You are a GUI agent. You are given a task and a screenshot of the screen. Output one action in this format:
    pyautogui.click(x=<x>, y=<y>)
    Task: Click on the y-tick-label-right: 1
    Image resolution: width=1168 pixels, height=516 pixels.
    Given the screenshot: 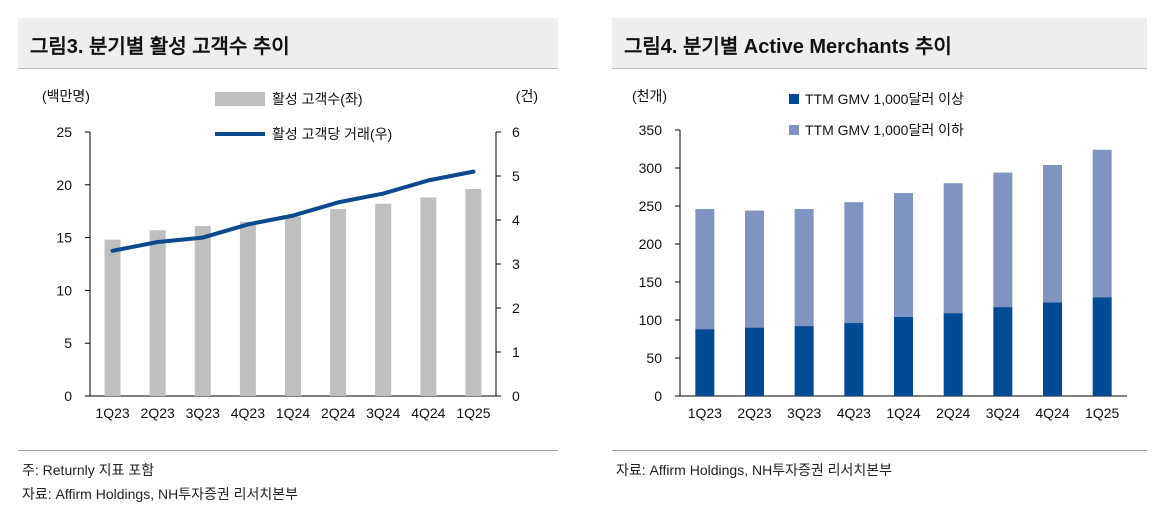 What is the action you would take?
    pyautogui.click(x=516, y=352)
    